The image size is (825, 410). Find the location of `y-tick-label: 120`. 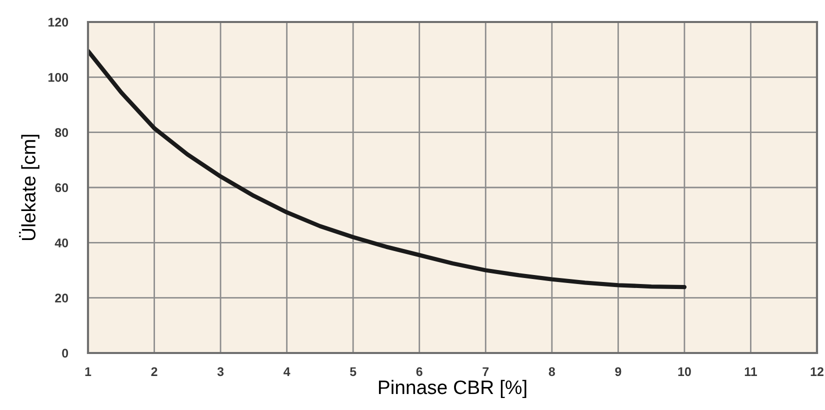

y-tick-label: 120 is located at coordinates (58, 22).